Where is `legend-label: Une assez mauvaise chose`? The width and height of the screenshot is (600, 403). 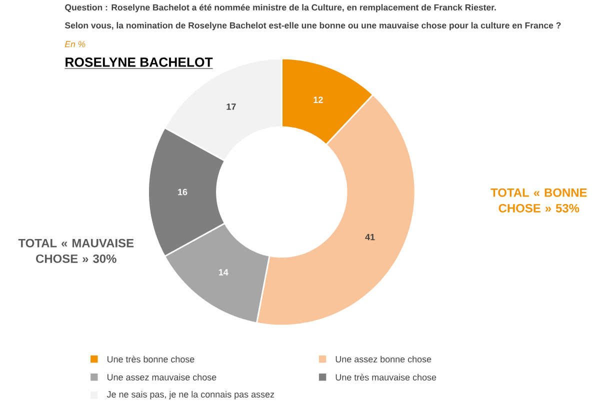 legend-label: Une assez mauvaise chose is located at coordinates (161, 377).